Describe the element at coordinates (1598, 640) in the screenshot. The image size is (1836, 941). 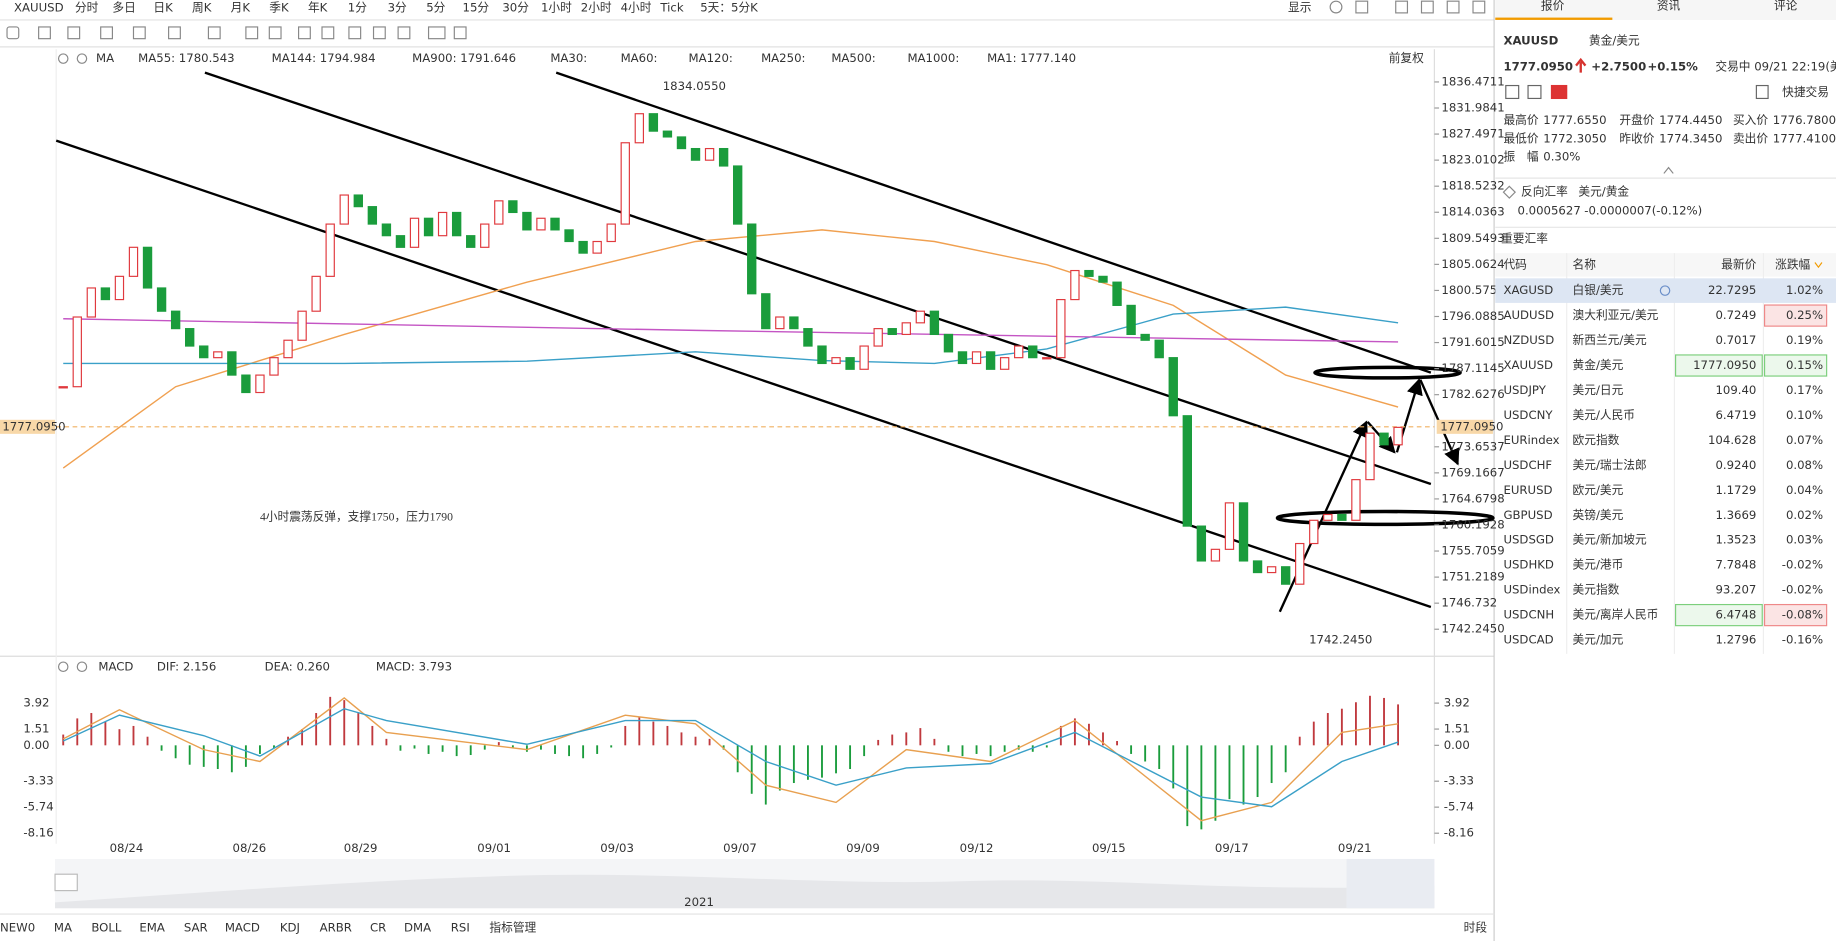
I see `rate-name: 美元/加元` at that location.